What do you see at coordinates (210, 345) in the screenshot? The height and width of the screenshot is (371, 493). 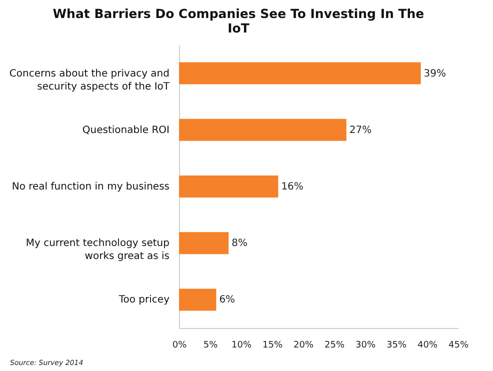 I see `x-tick-label: 5%` at bounding box center [210, 345].